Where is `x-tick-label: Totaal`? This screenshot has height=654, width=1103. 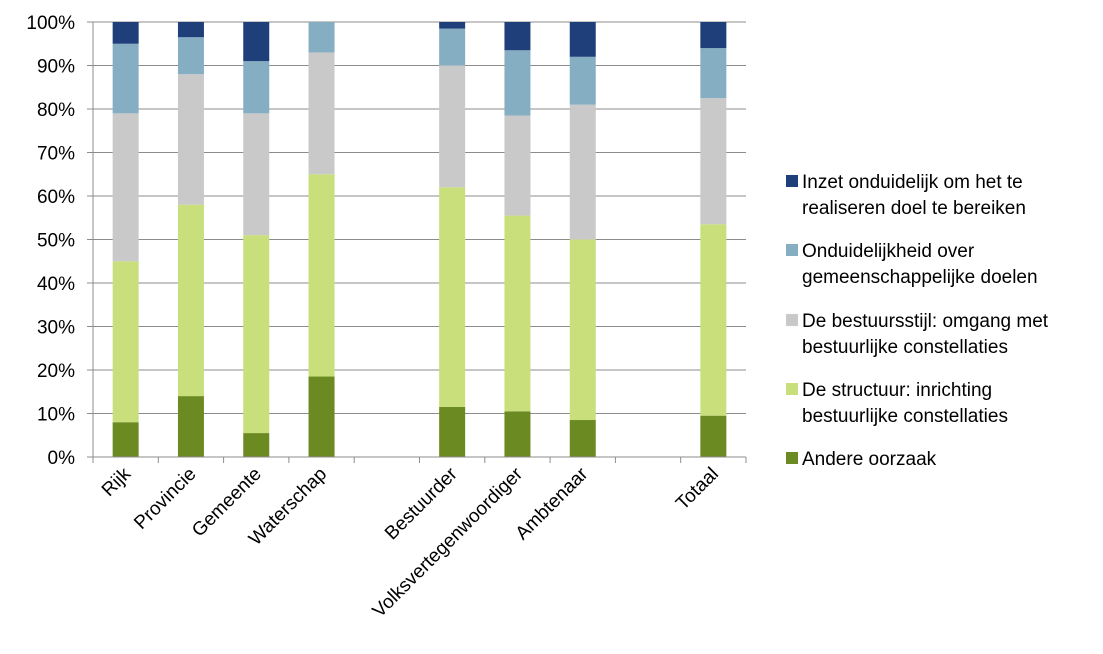
x-tick-label: Totaal is located at coordinates (697, 489).